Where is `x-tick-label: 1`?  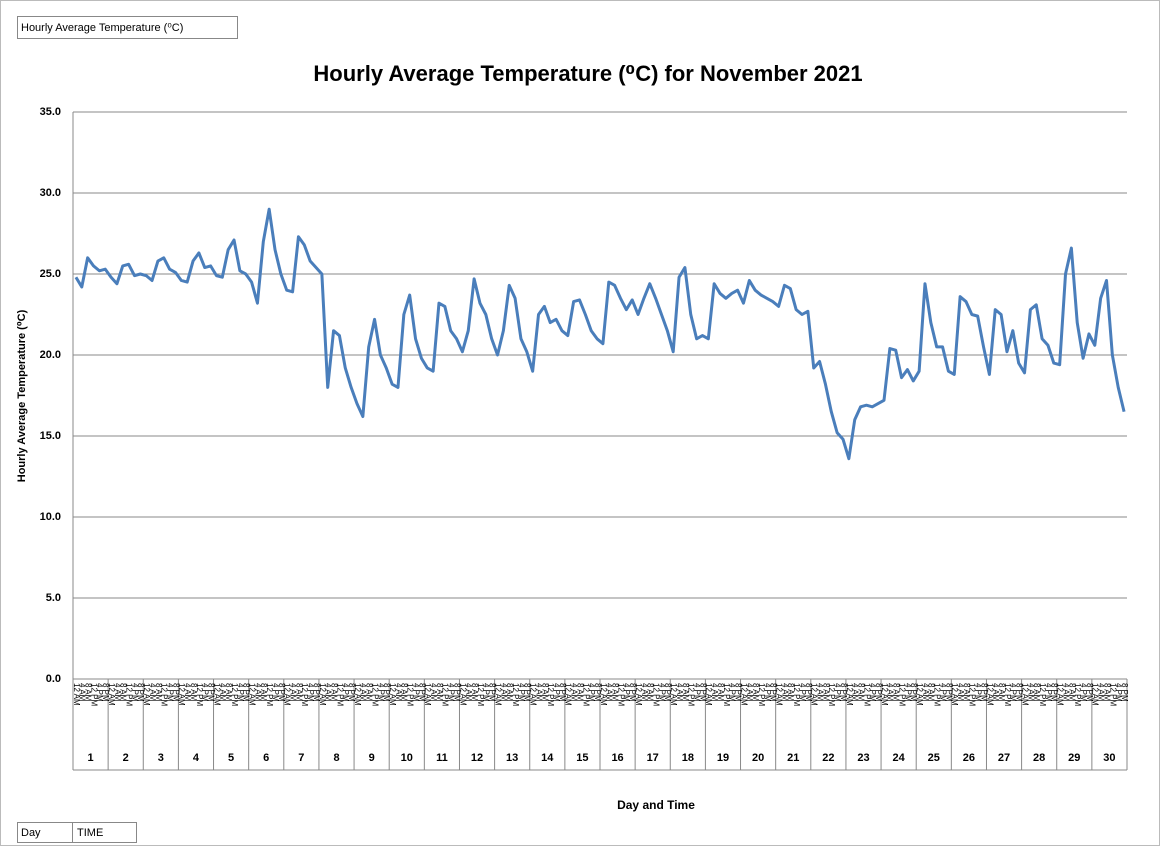 x-tick-label: 1 is located at coordinates (91, 758).